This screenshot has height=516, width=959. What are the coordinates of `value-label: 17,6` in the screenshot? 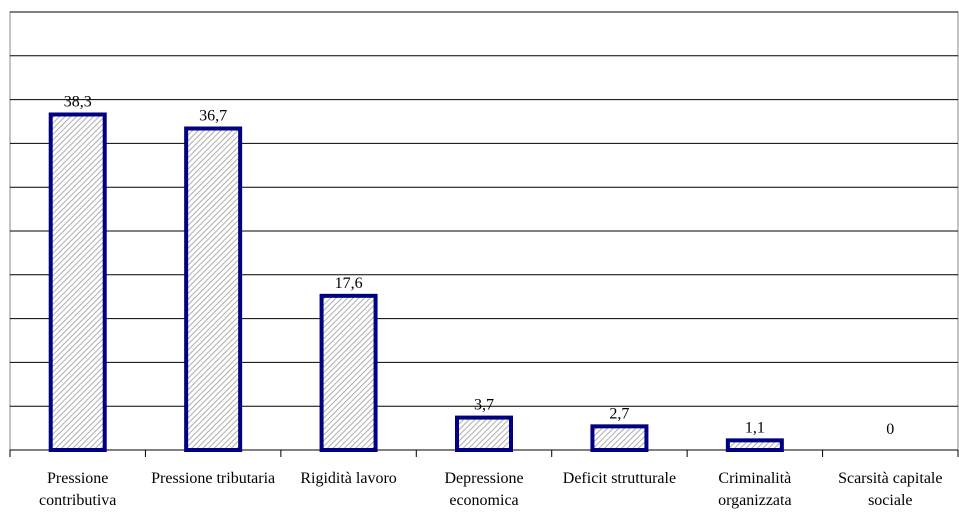 It's located at (349, 283).